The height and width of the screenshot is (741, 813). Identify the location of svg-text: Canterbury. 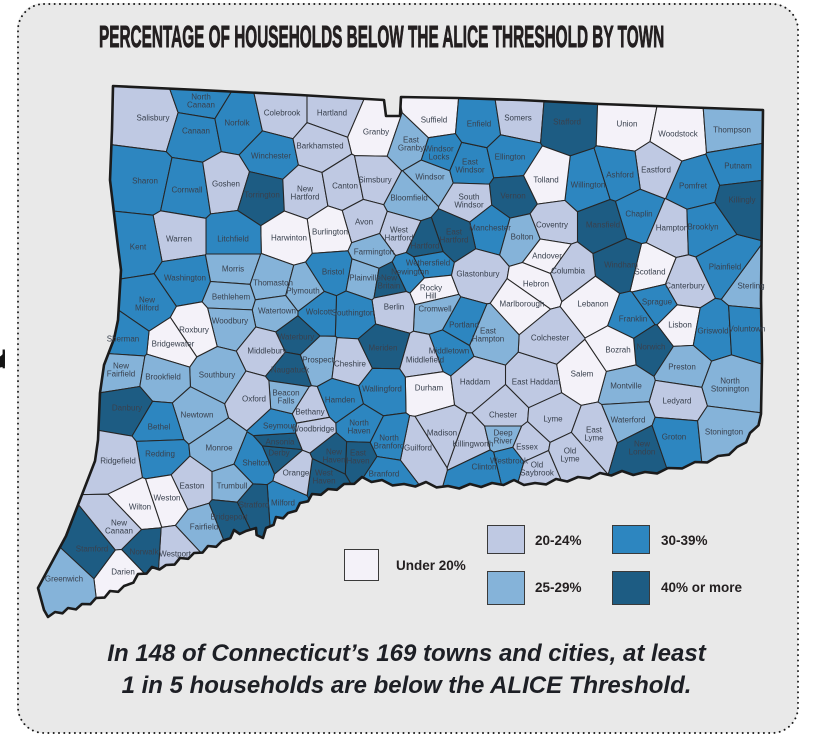
(685, 286).